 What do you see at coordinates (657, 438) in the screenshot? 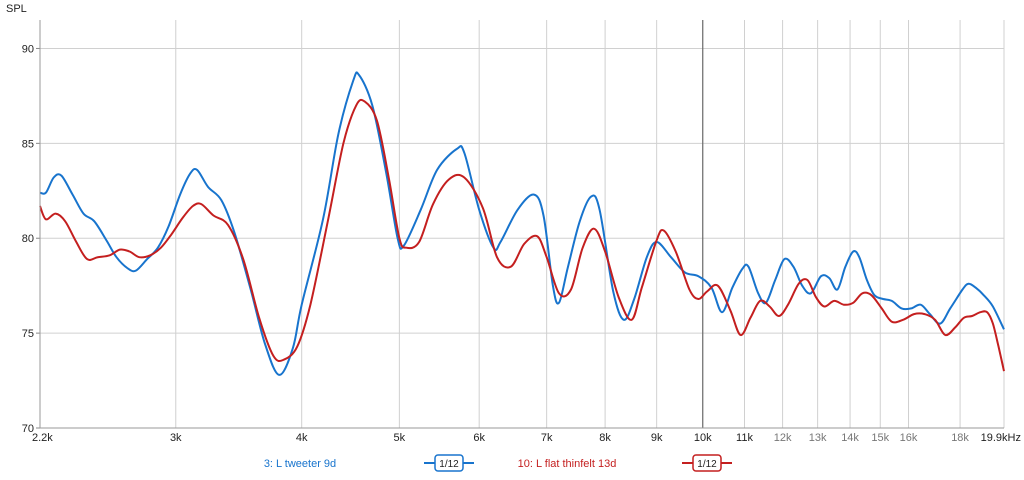
I see `x-tick-label: 9k` at bounding box center [657, 438].